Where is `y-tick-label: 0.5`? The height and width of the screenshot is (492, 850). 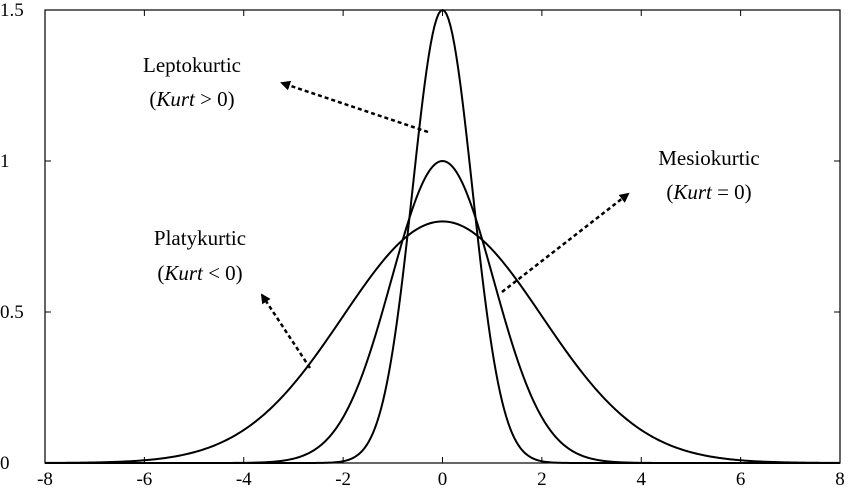
y-tick-label: 0.5 is located at coordinates (12, 312).